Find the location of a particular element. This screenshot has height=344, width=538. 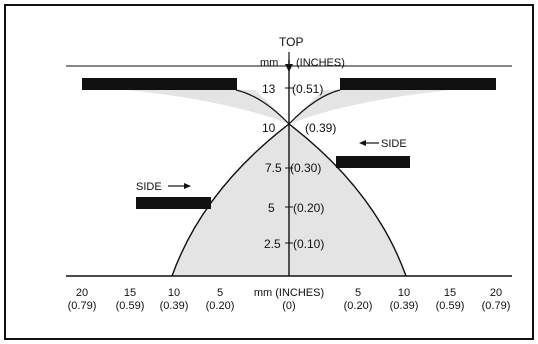

side-bar-right is located at coordinates (373, 162).